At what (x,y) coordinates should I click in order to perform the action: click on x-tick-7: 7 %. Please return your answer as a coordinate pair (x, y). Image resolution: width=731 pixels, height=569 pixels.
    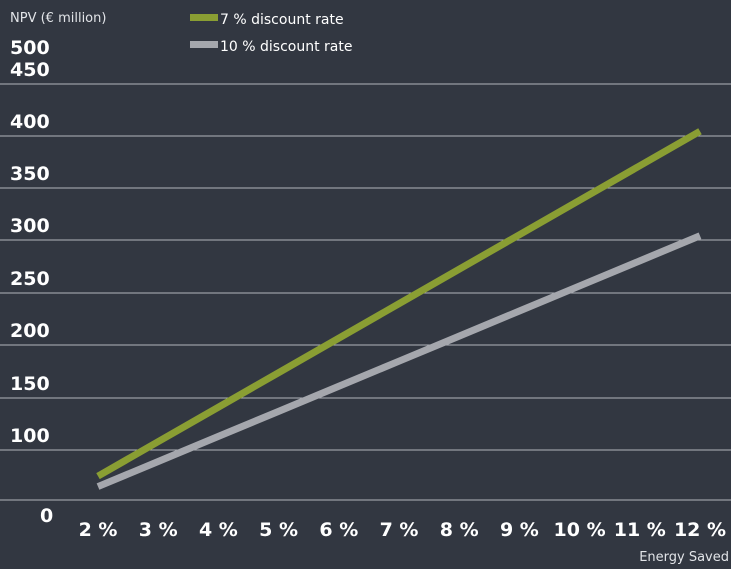
    Looking at the image, I should click on (399, 530).